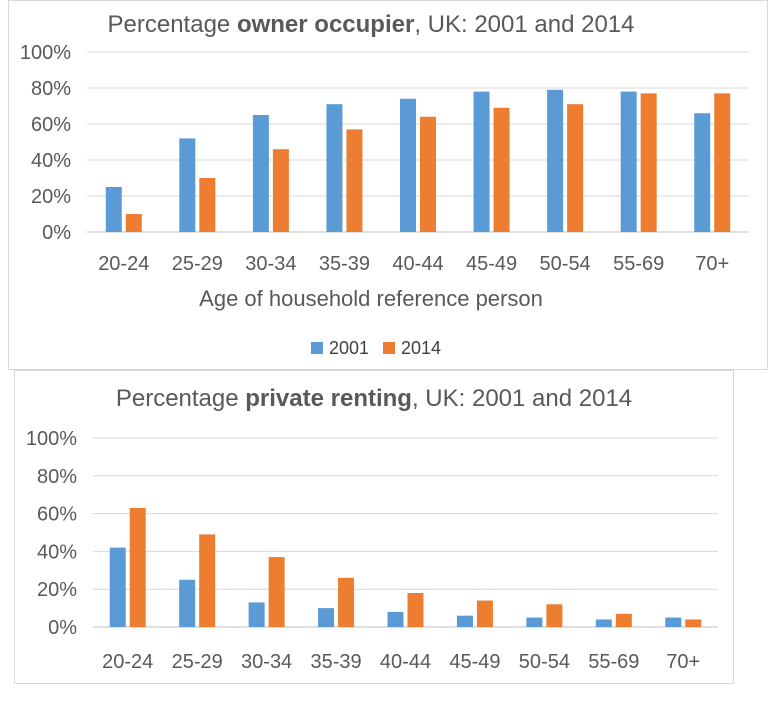 This screenshot has height=706, width=777. I want to click on renting-y-tick-label: 20%, so click(57, 590).